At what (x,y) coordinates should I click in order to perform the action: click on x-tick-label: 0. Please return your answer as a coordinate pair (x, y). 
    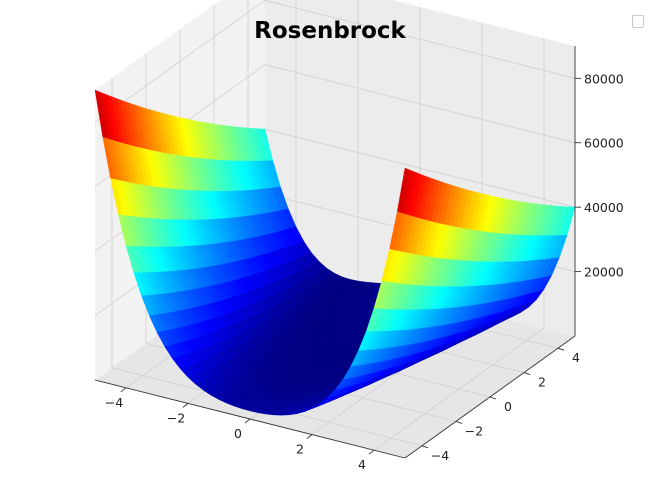
    Looking at the image, I should click on (238, 433).